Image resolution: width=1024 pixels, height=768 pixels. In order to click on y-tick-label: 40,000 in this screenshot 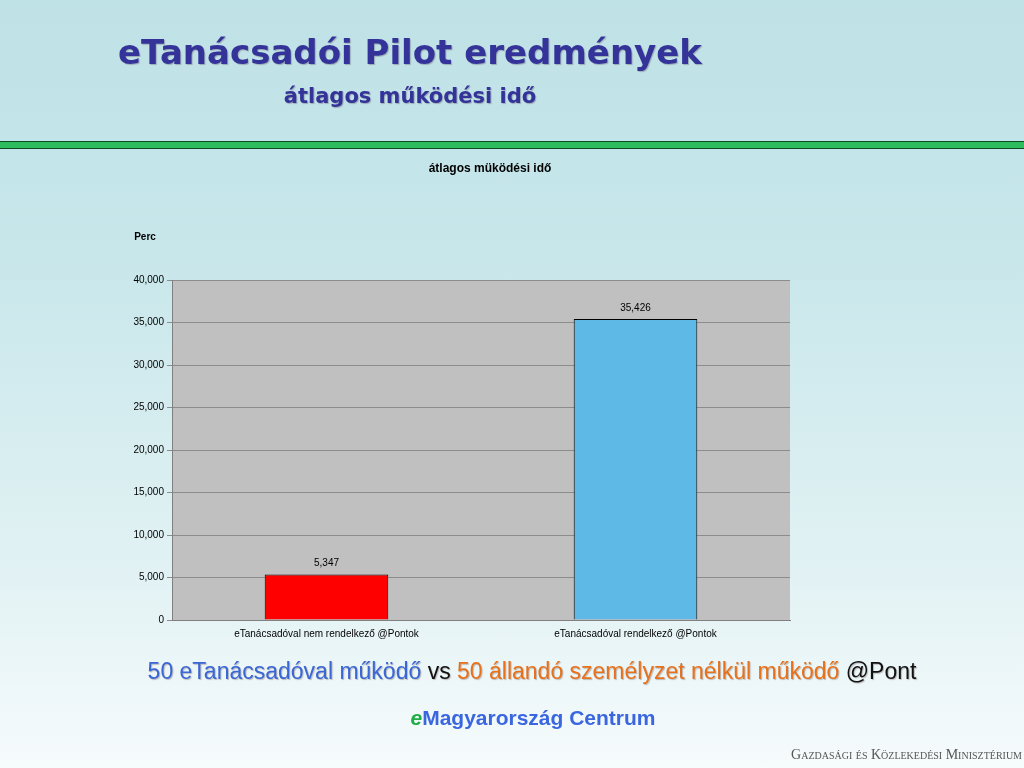, I will do `click(149, 279)`.